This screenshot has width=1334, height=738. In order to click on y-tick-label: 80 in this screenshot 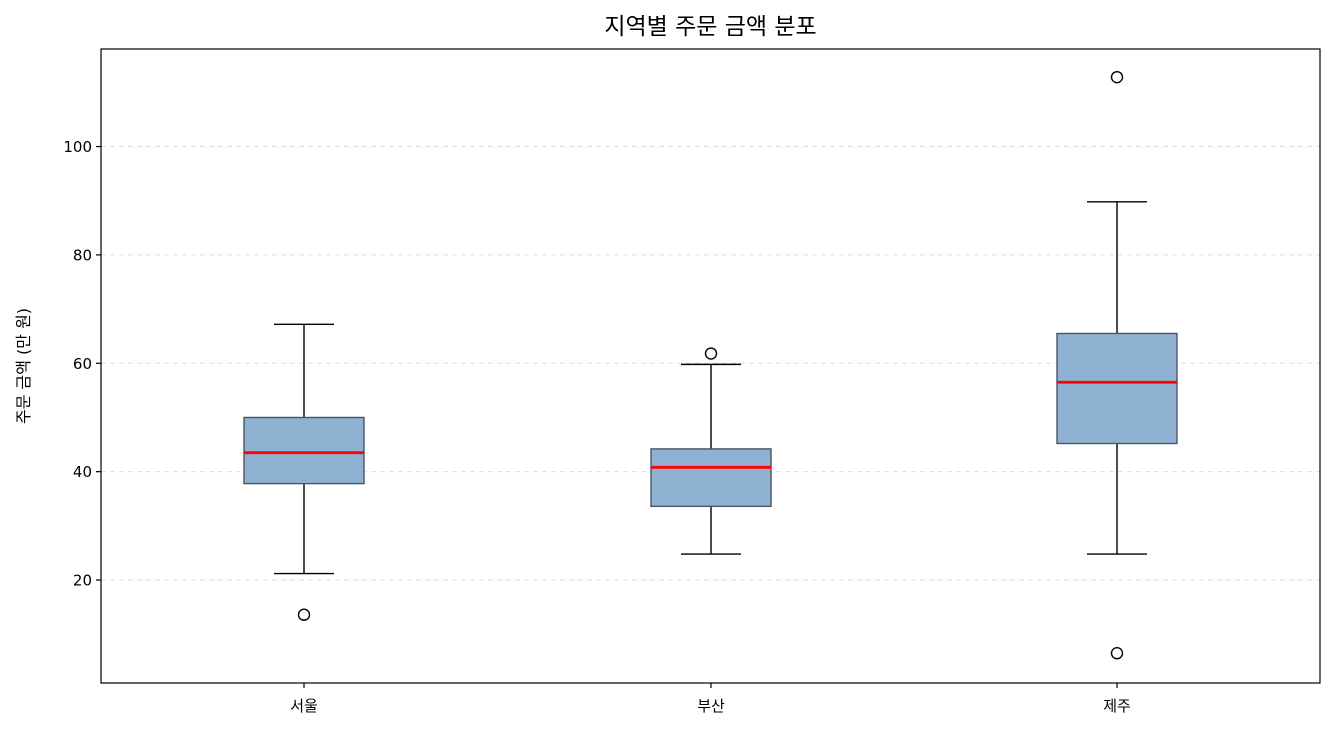, I will do `click(82, 255)`.